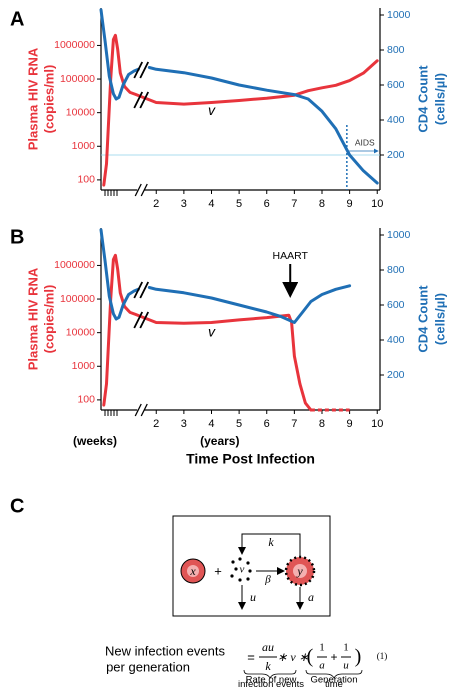 The width and height of the screenshot is (450, 689). Describe the element at coordinates (253, 597) in the screenshot. I see `rate-label: u` at that location.